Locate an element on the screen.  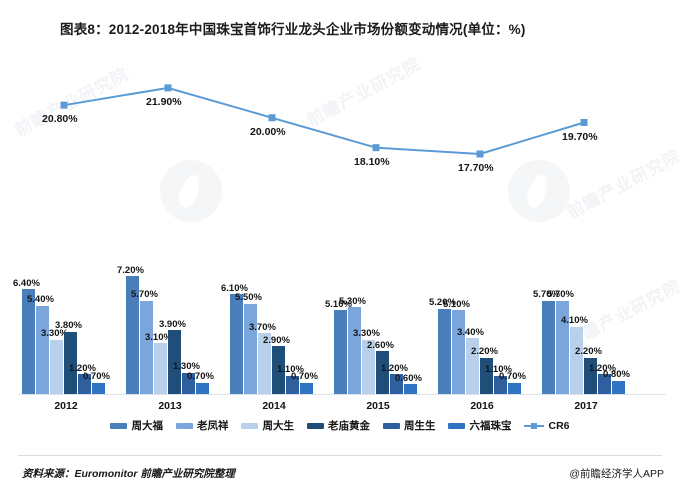
bar-value-label: 5.20% is located at coordinates (442, 303).